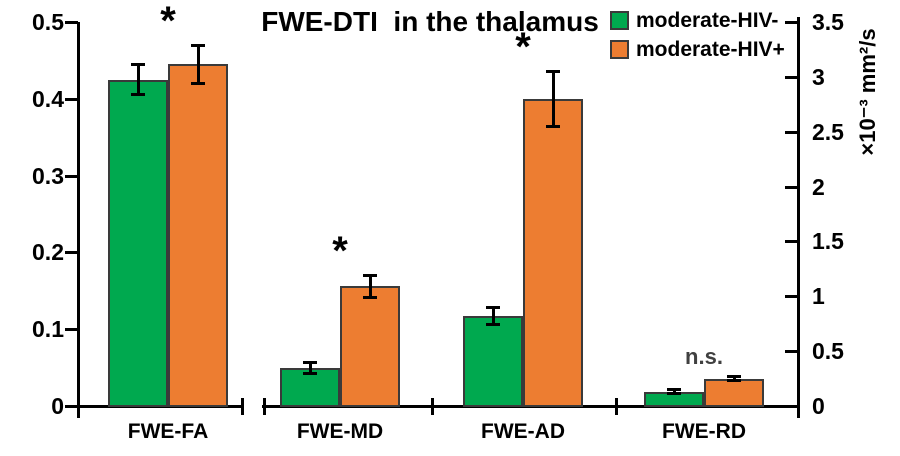 The width and height of the screenshot is (900, 456). I want to click on tick-label: 1.5, so click(828, 241).